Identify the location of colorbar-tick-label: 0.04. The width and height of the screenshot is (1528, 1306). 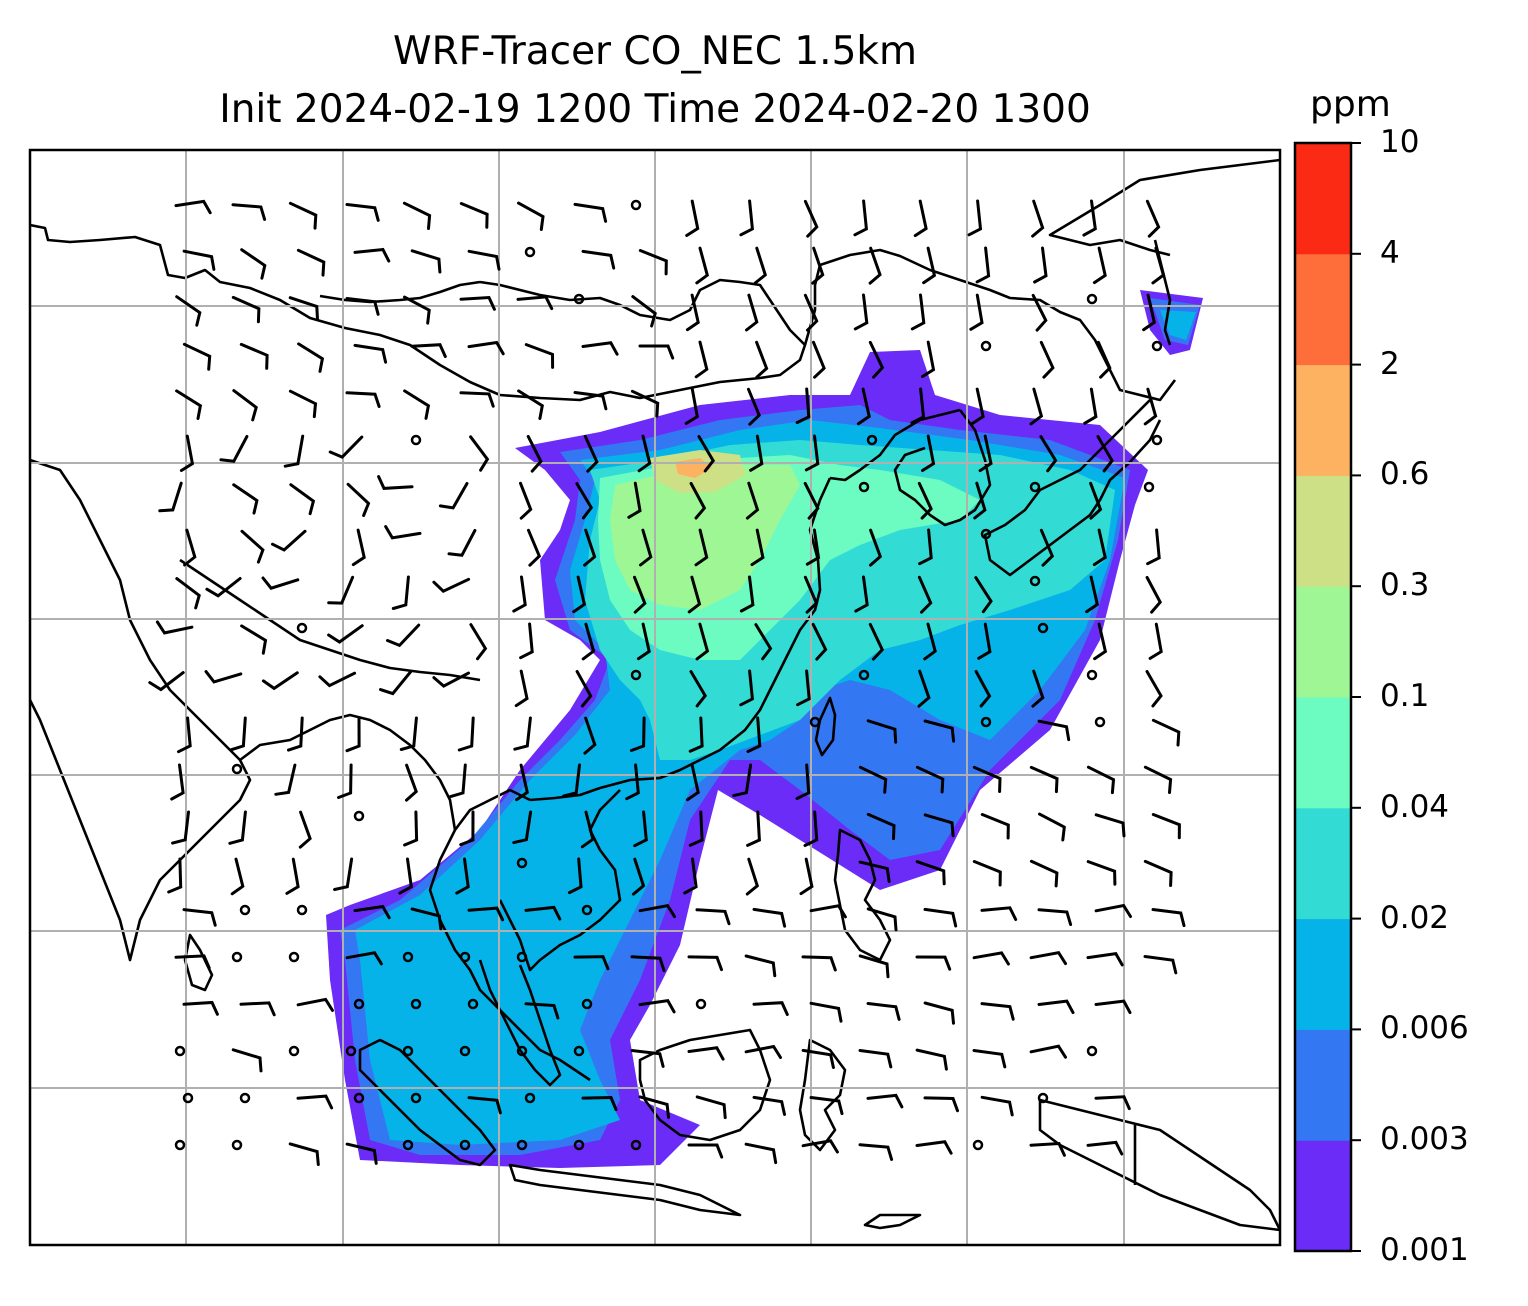
(1415, 806).